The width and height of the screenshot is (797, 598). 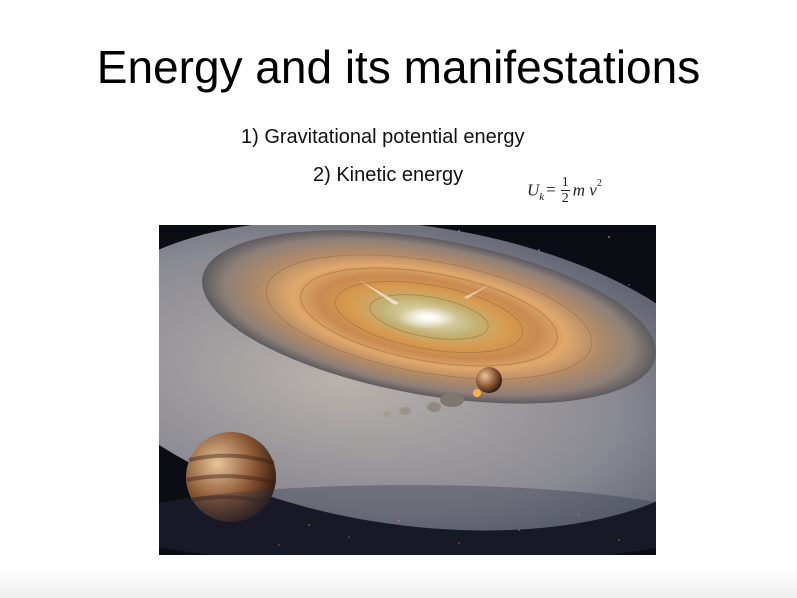 I want to click on kinetic-energy-formula: Uk = 1 2 m v2, so click(x=564, y=191).